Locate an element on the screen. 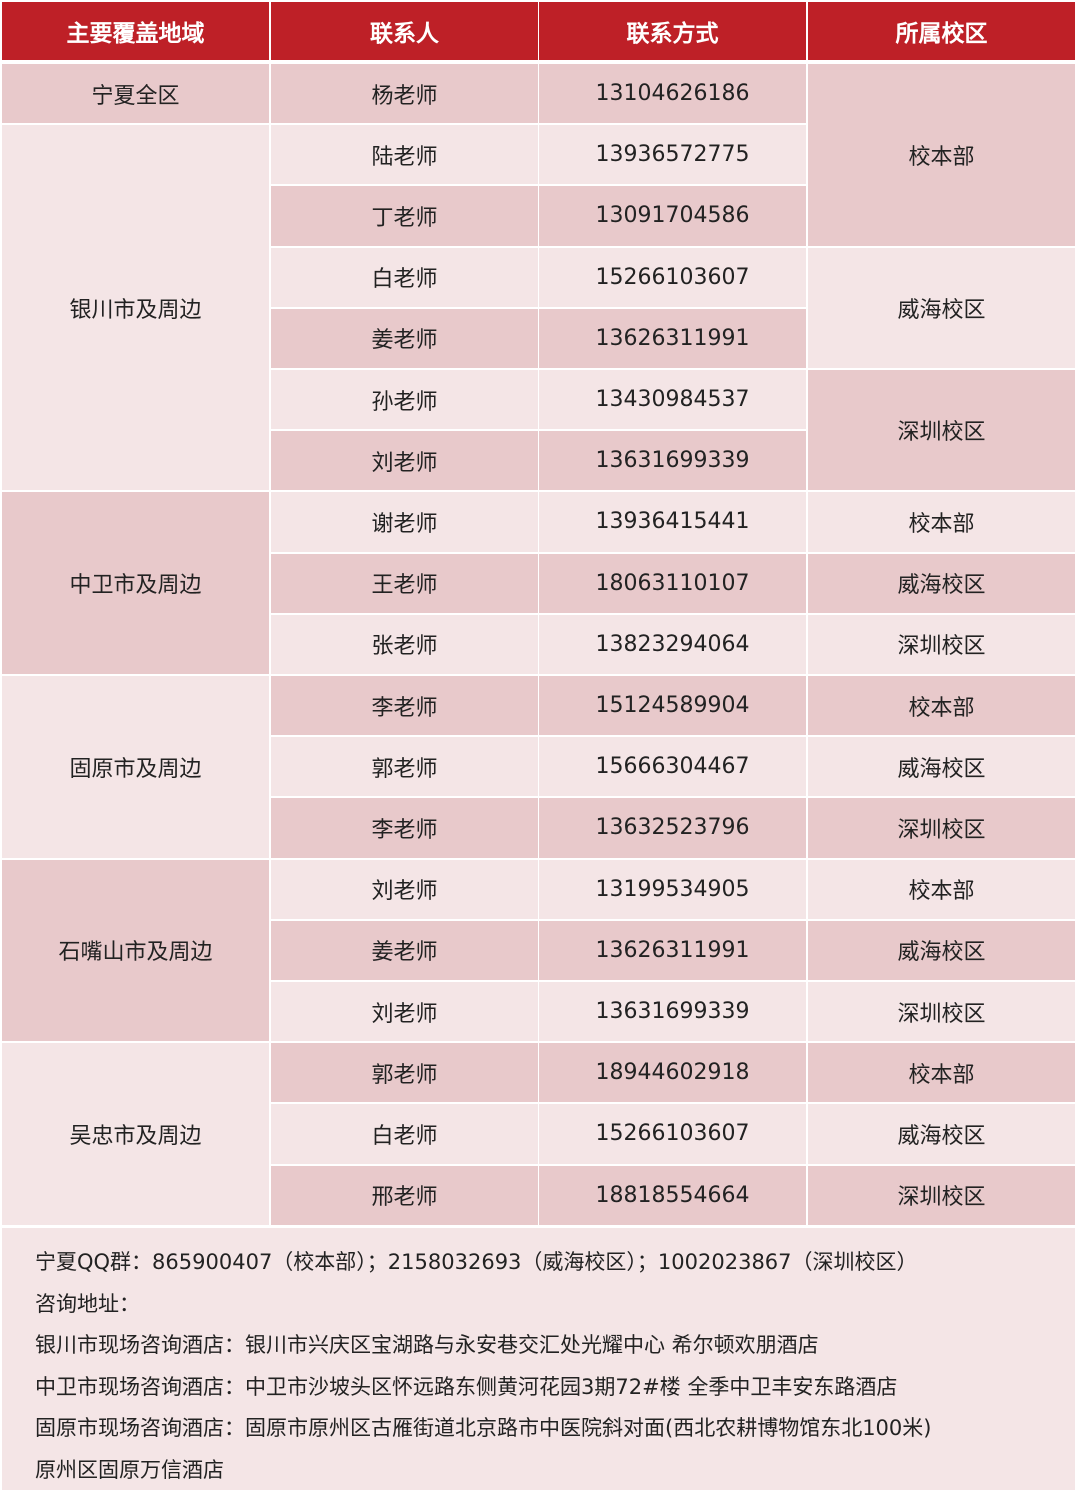 The image size is (1080, 1497). address-label: 咨询地址： is located at coordinates (87, 1303).